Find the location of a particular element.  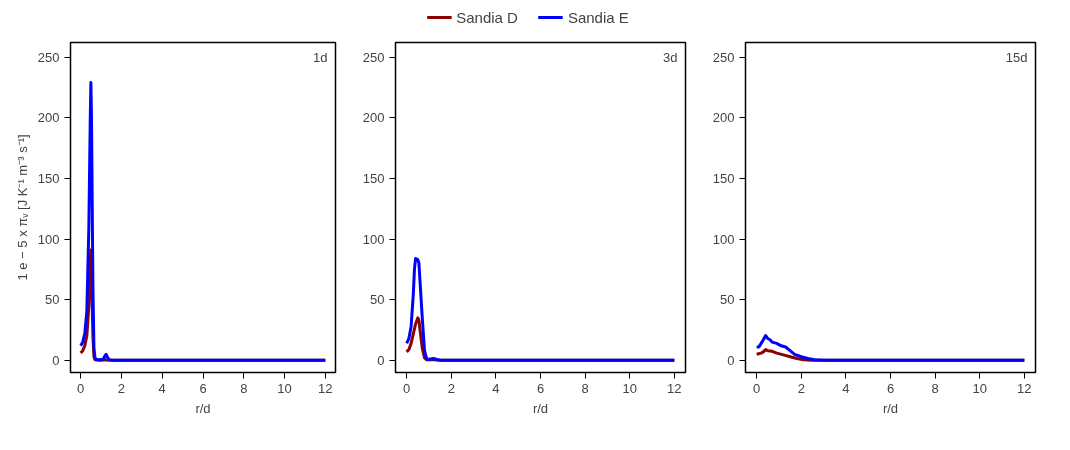

annotation: 15d is located at coordinates (1016, 57).